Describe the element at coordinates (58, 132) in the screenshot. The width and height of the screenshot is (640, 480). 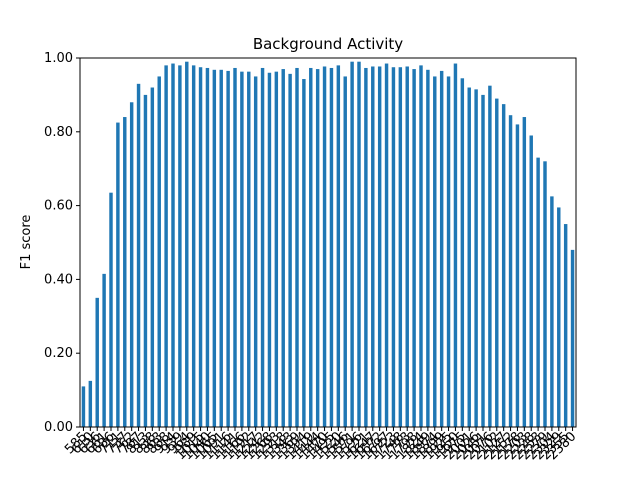
I see `y-tick-label: 0.80` at that location.